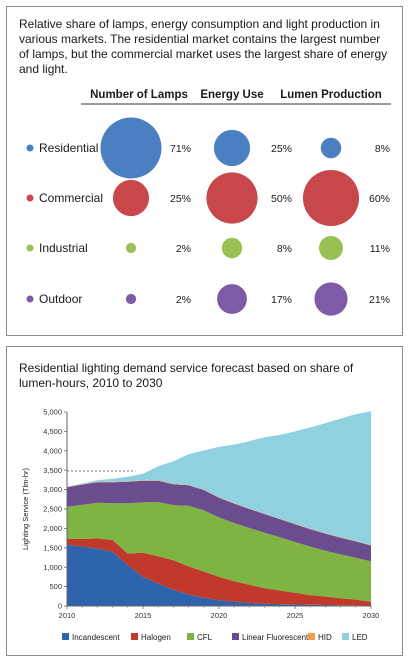  I want to click on column-header: Energy Use, so click(231, 95).